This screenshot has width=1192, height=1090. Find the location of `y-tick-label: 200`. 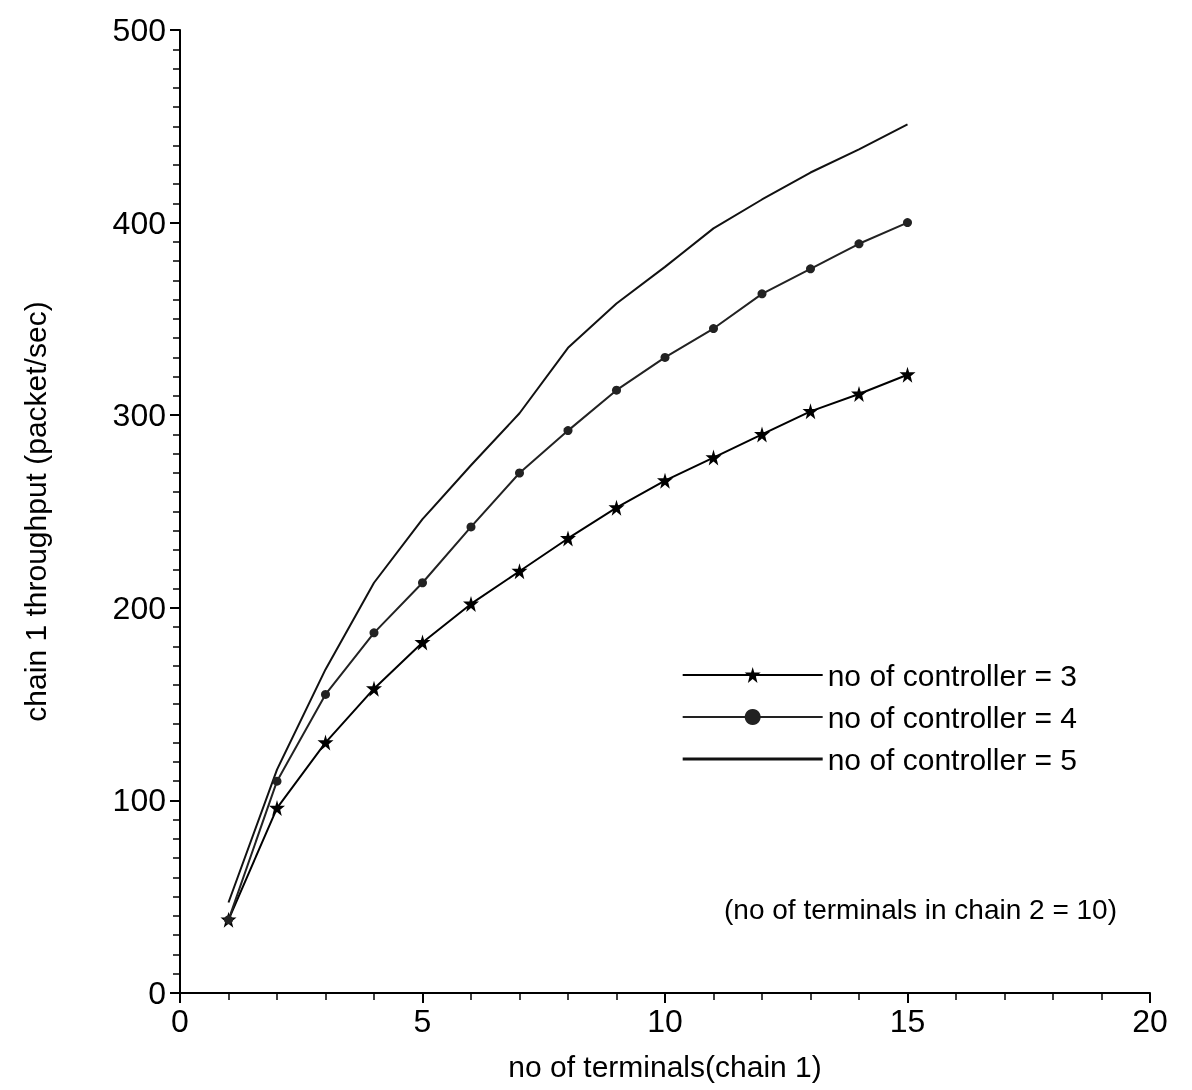

y-tick-label: 200 is located at coordinates (139, 607).